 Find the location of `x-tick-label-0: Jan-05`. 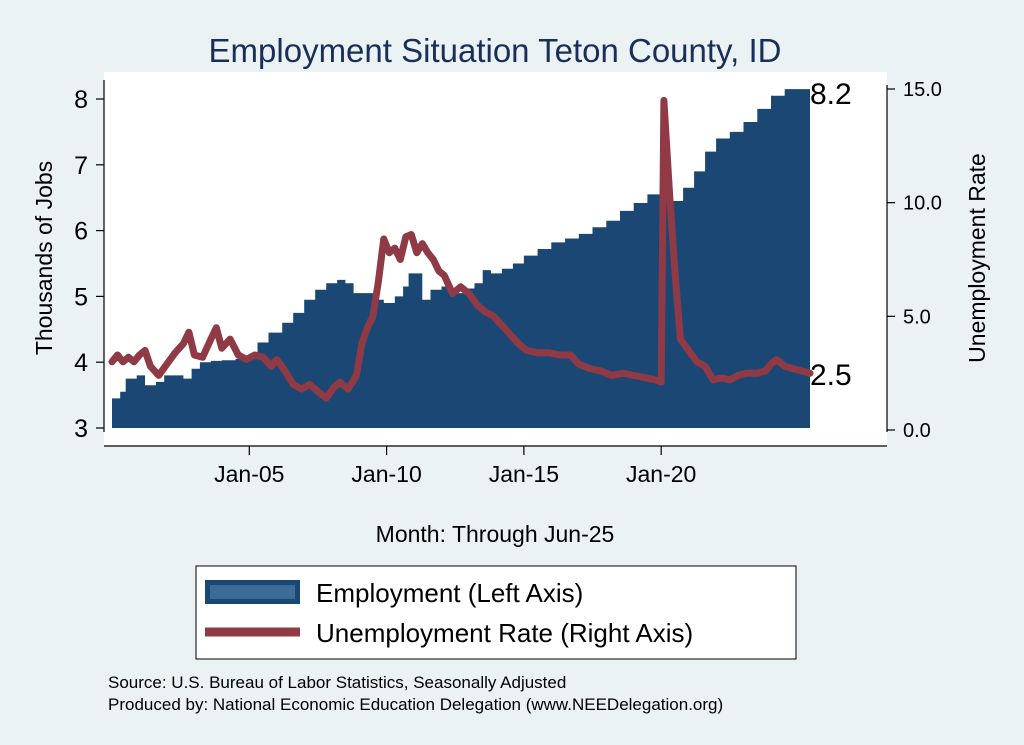

x-tick-label-0: Jan-05 is located at coordinates (249, 474).